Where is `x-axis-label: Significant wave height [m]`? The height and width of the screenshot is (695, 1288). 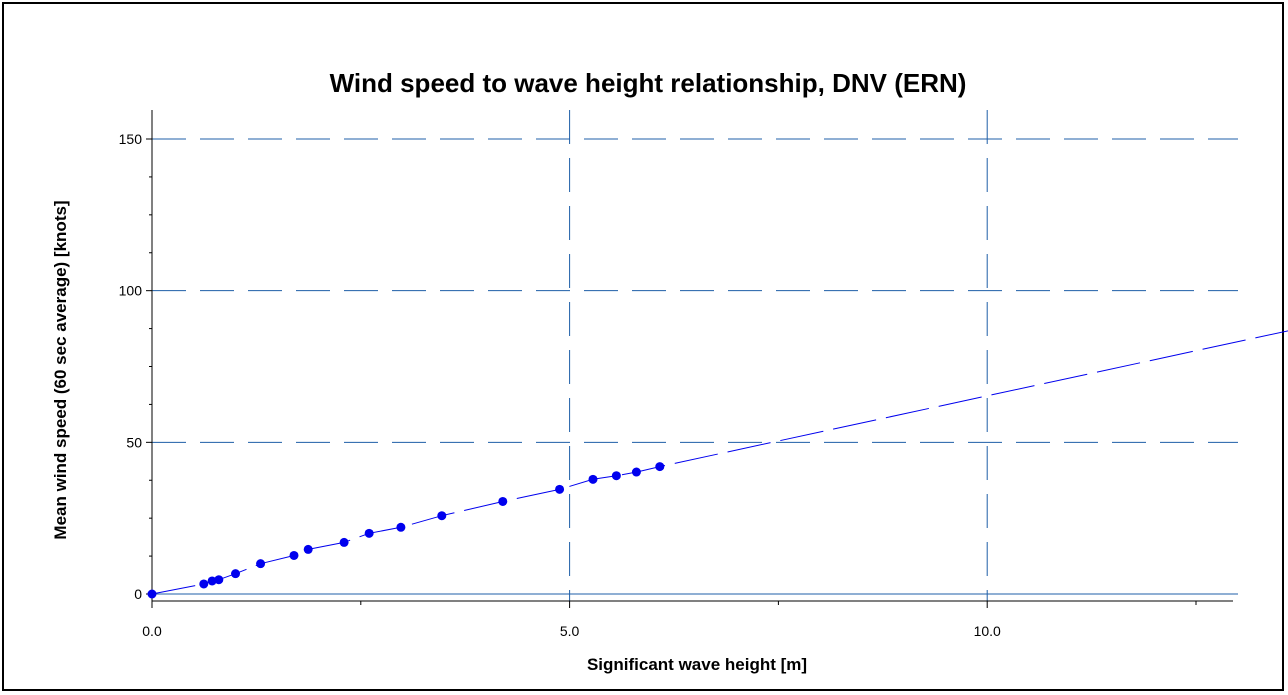
x-axis-label: Significant wave height [m] is located at coordinates (697, 664).